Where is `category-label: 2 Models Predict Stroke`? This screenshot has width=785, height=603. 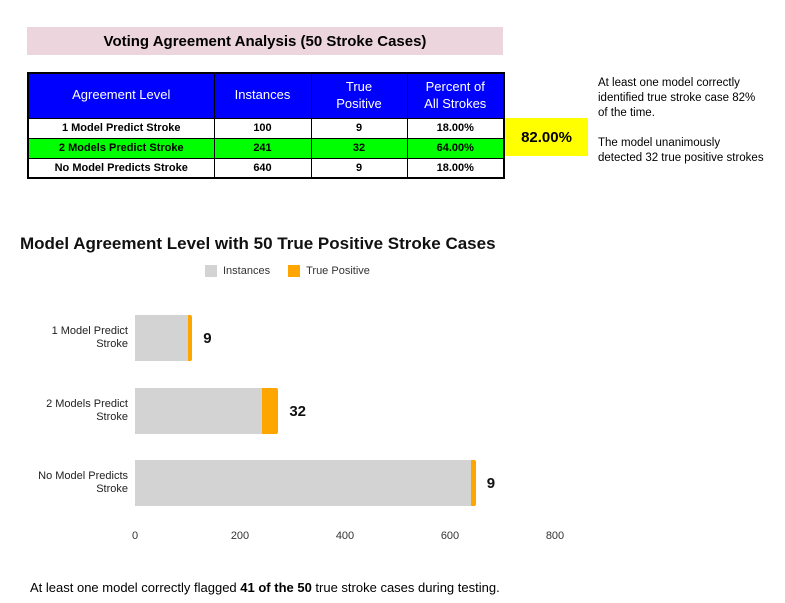 category-label: 2 Models Predict Stroke is located at coordinates (87, 410).